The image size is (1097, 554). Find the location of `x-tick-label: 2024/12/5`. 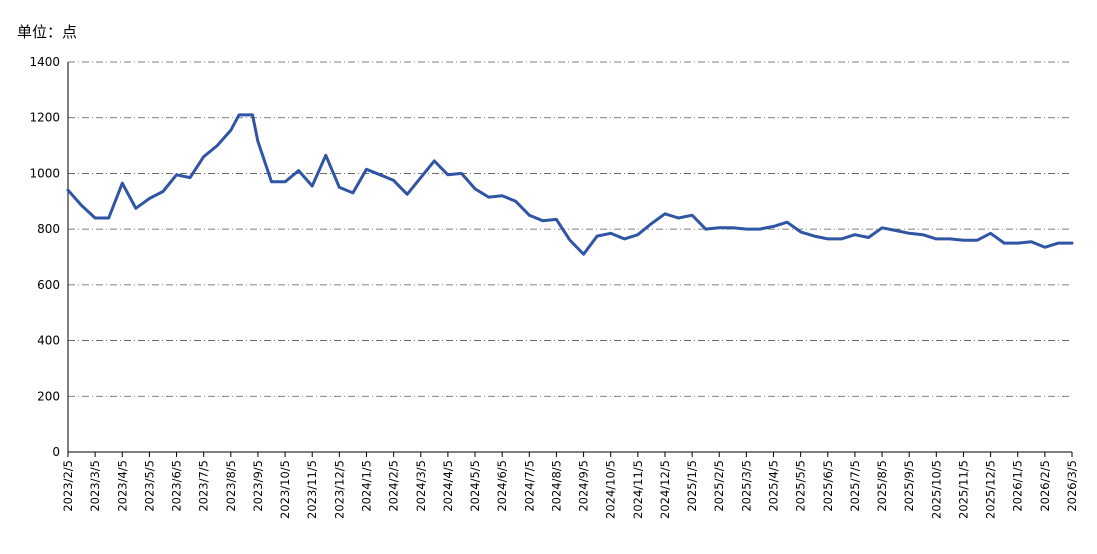

x-tick-label: 2024/12/5 is located at coordinates (665, 489).